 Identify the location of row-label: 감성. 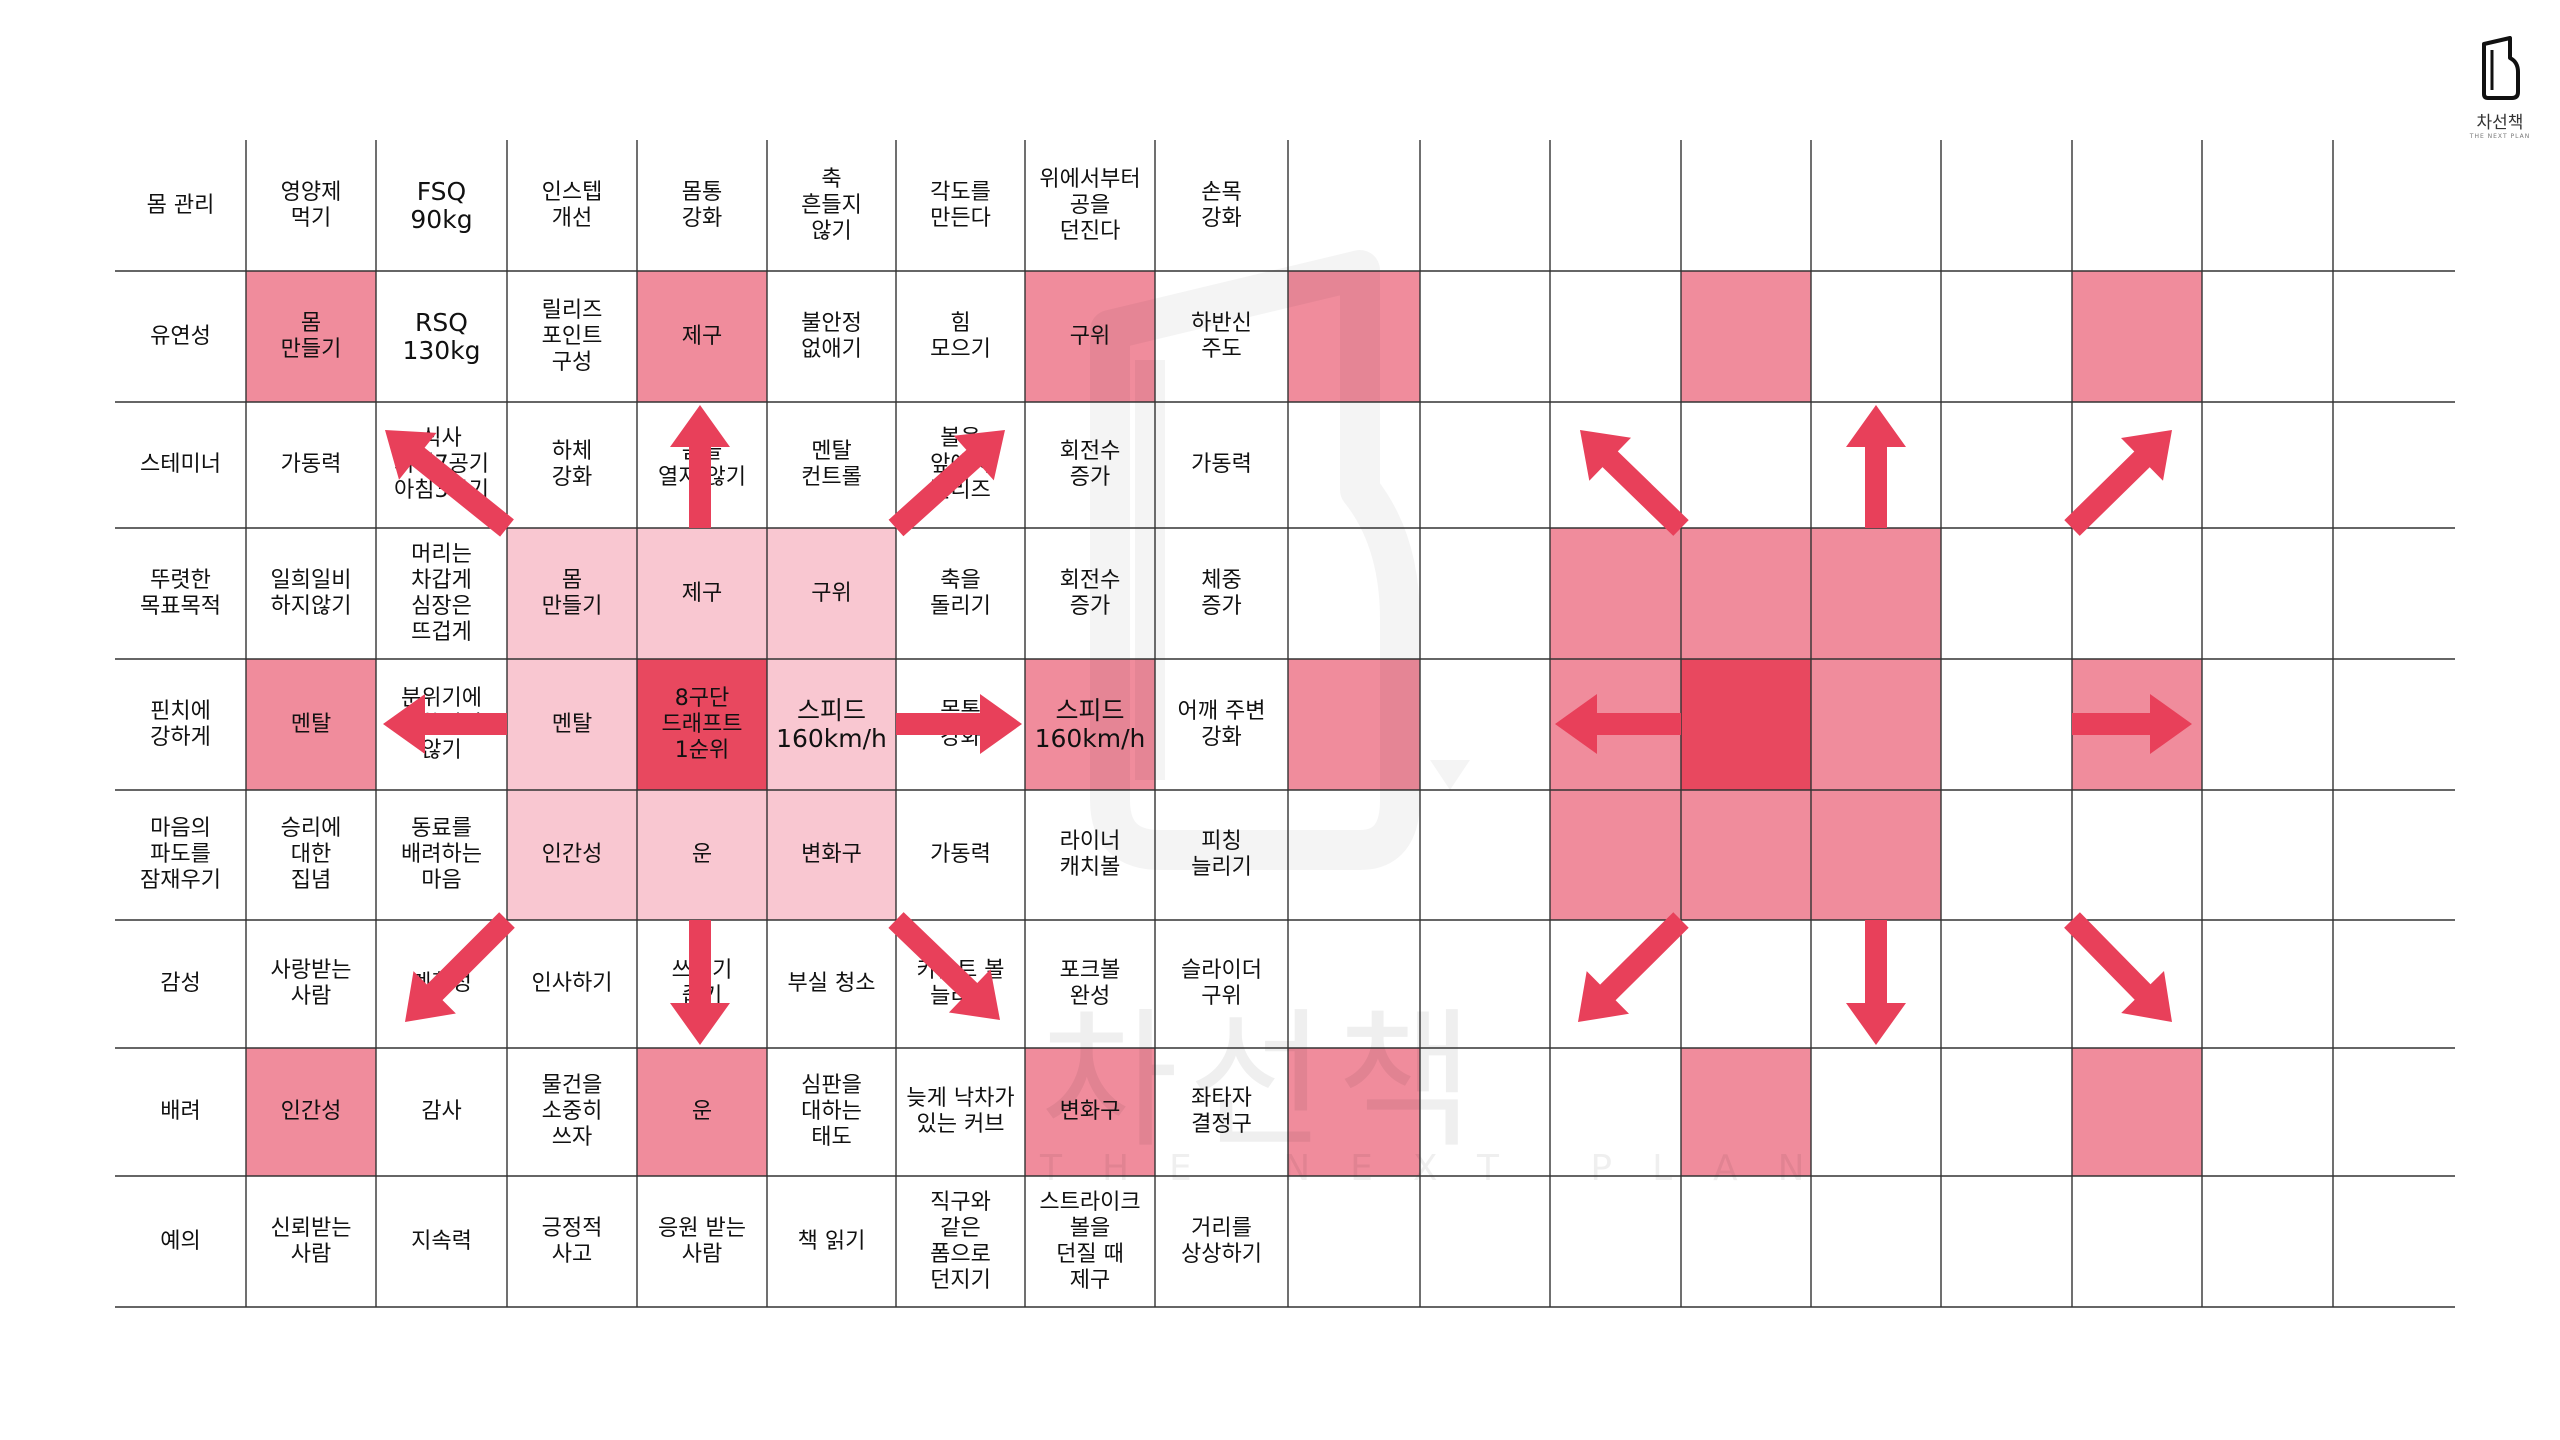
(180, 983).